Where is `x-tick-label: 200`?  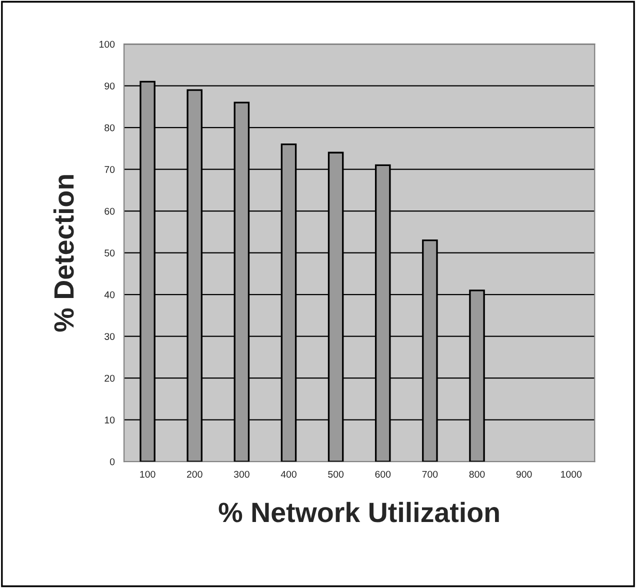 x-tick-label: 200 is located at coordinates (194, 474).